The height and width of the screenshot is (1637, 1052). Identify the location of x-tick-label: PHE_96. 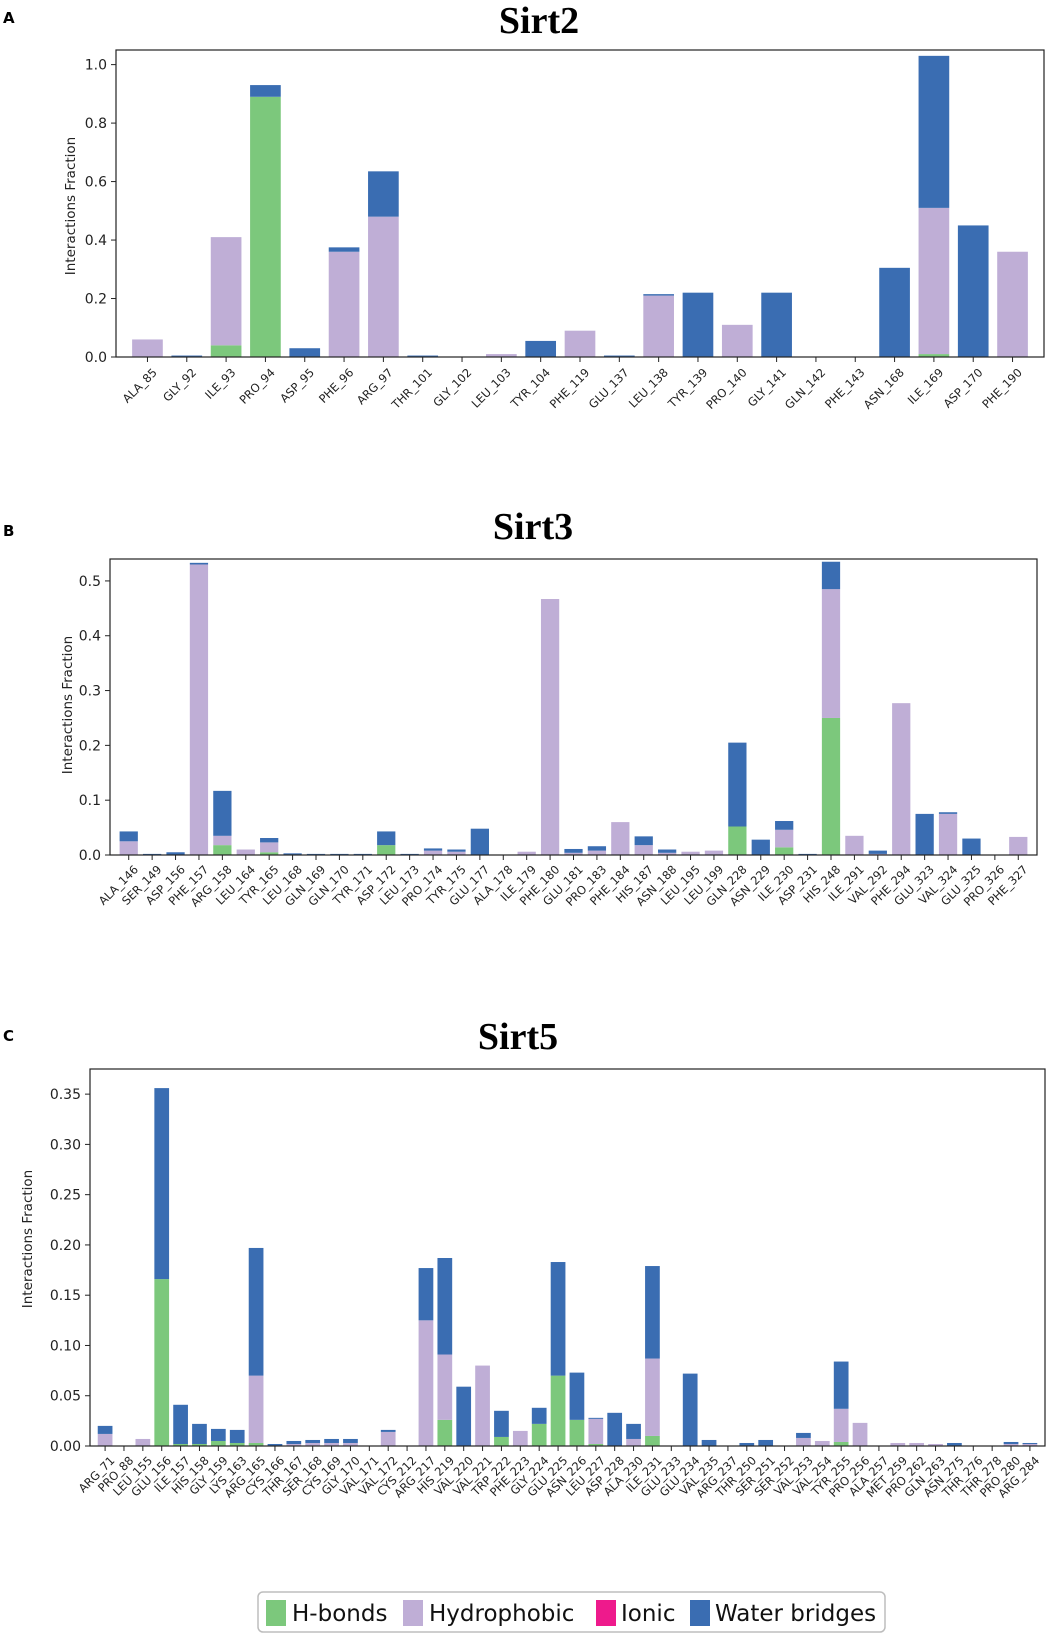
(336, 385).